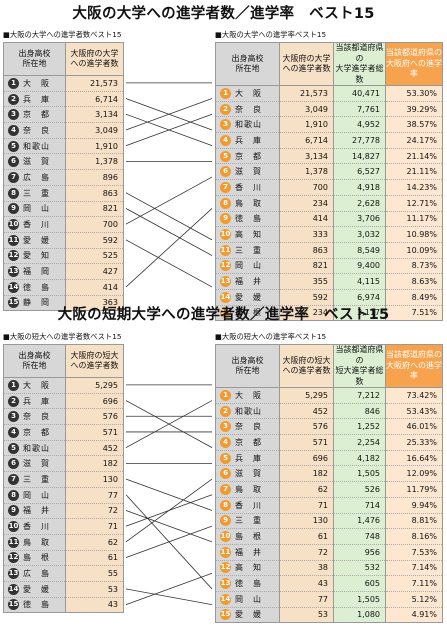 The height and width of the screenshot is (643, 447). What do you see at coordinates (414, 266) in the screenshot?
I see `rate-cell: 8.73%` at bounding box center [414, 266].